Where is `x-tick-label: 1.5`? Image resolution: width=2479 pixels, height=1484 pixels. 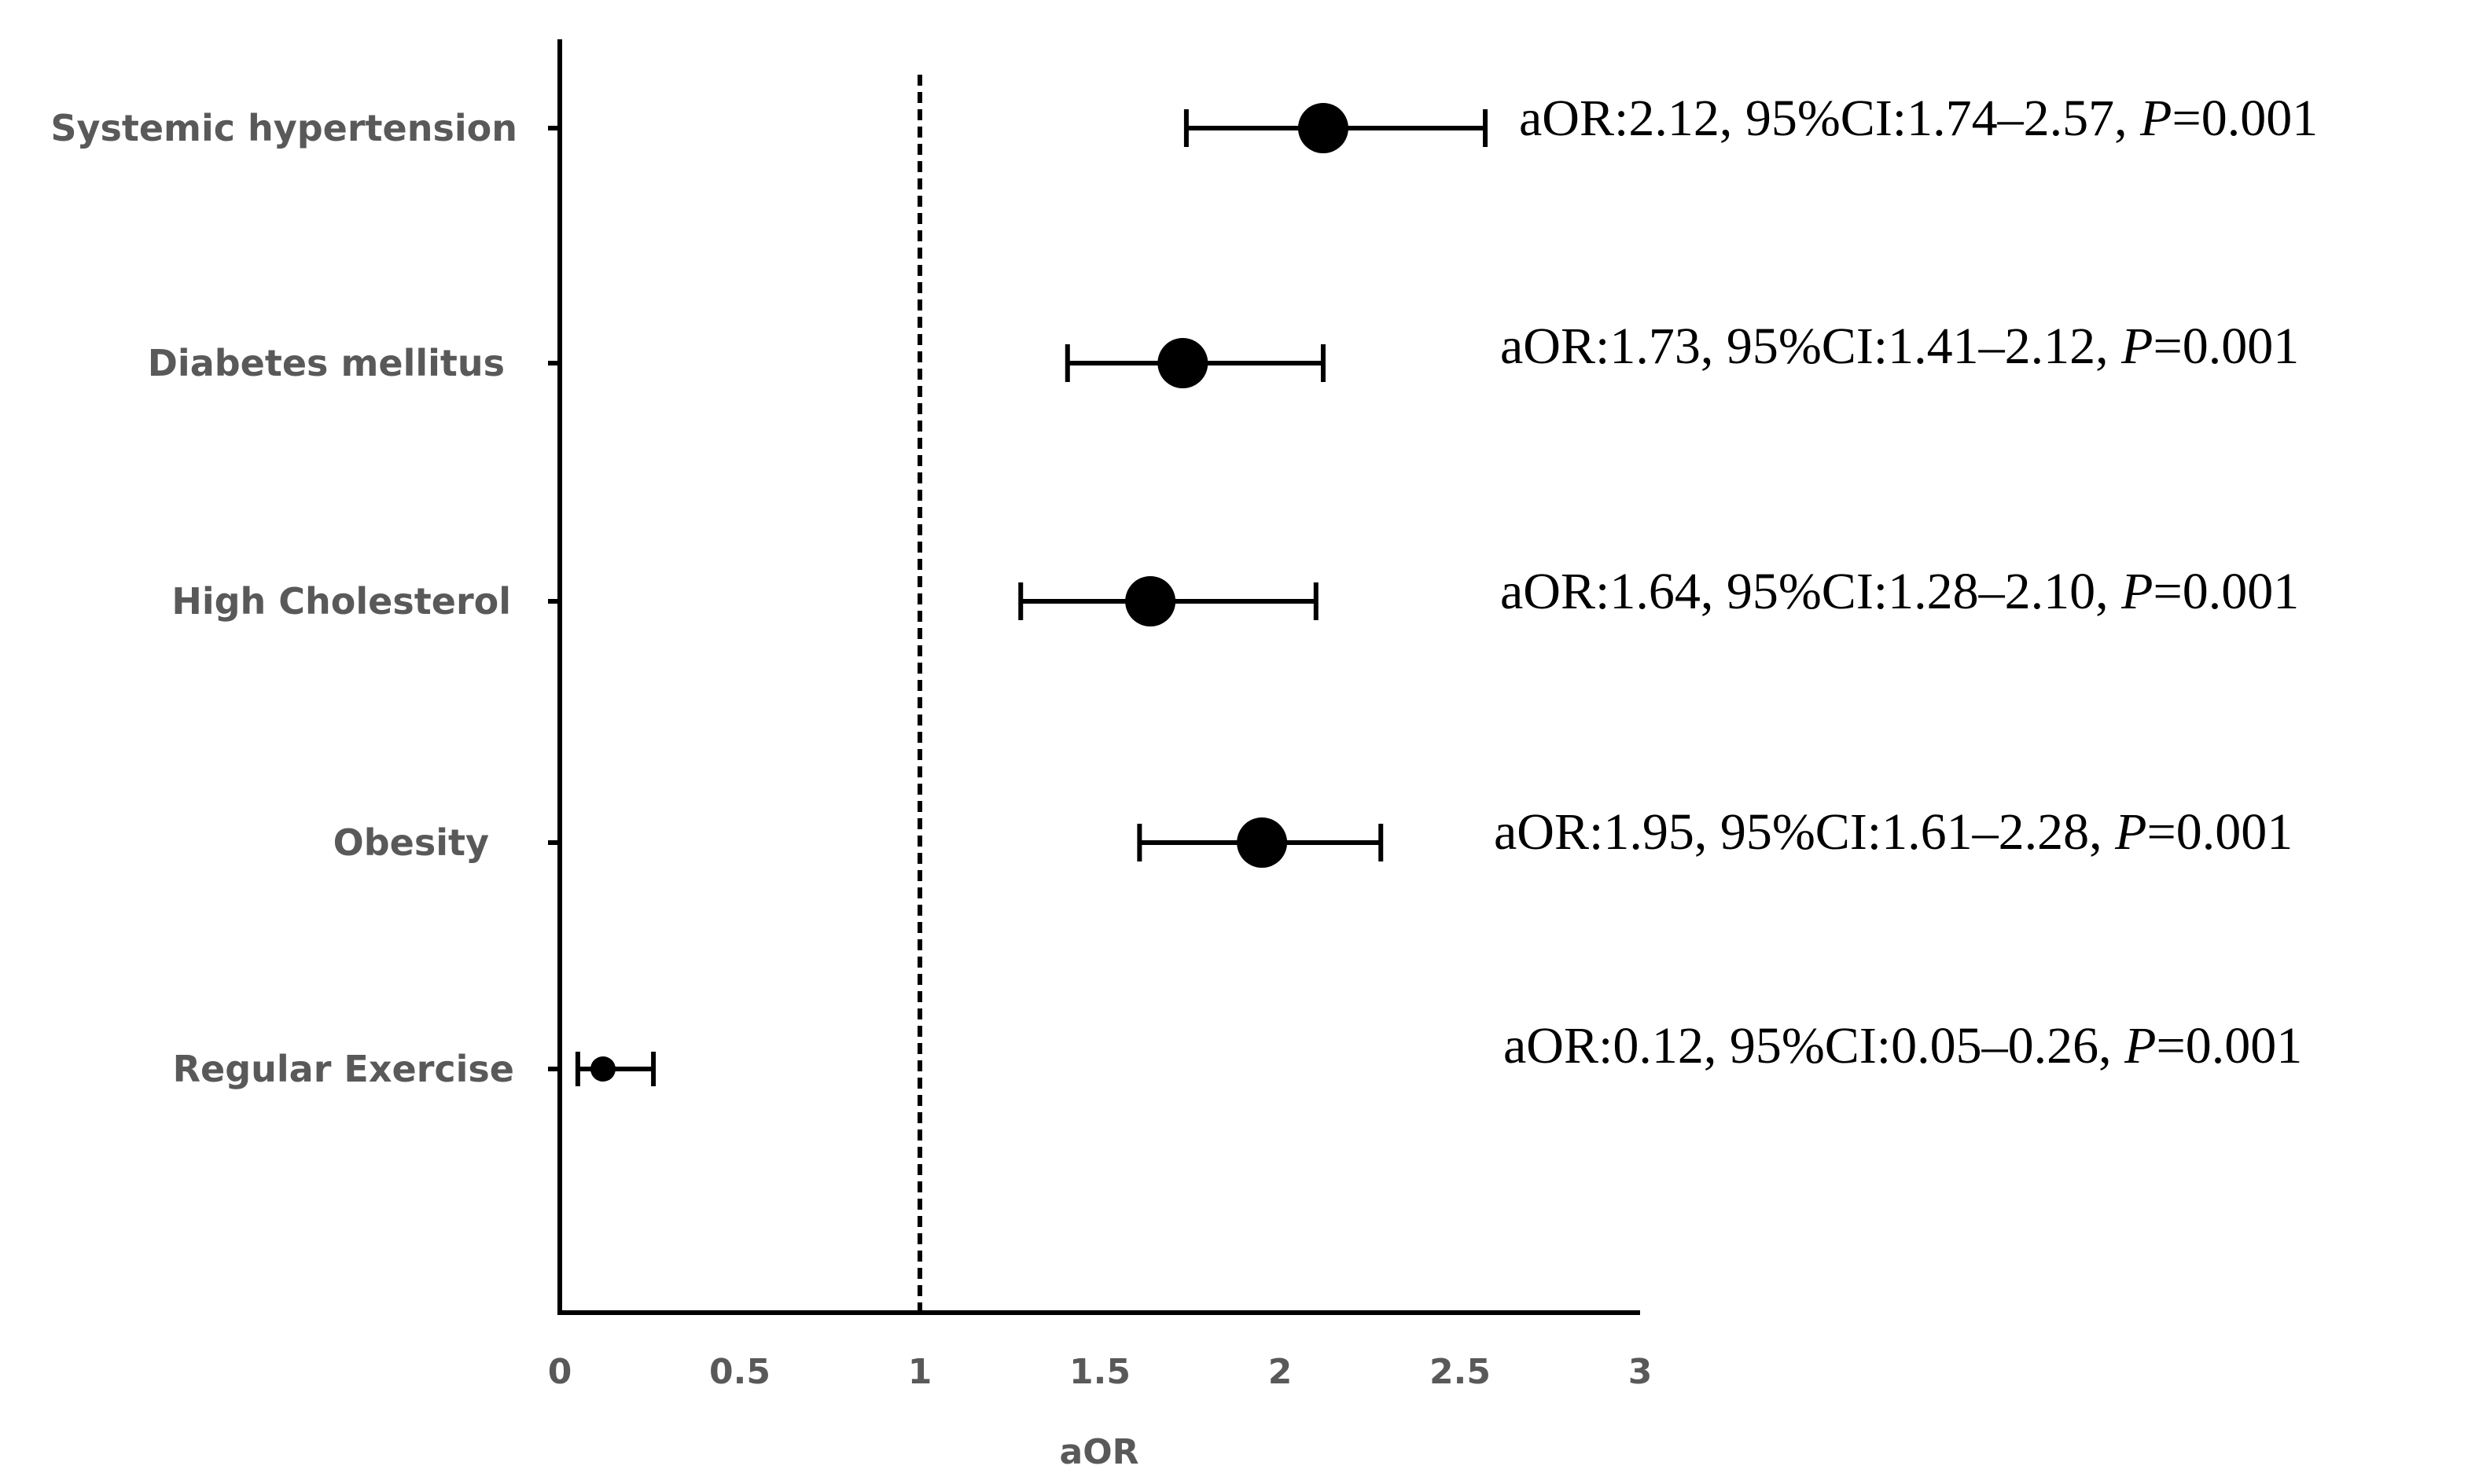 x-tick-label: 1.5 is located at coordinates (1100, 1372).